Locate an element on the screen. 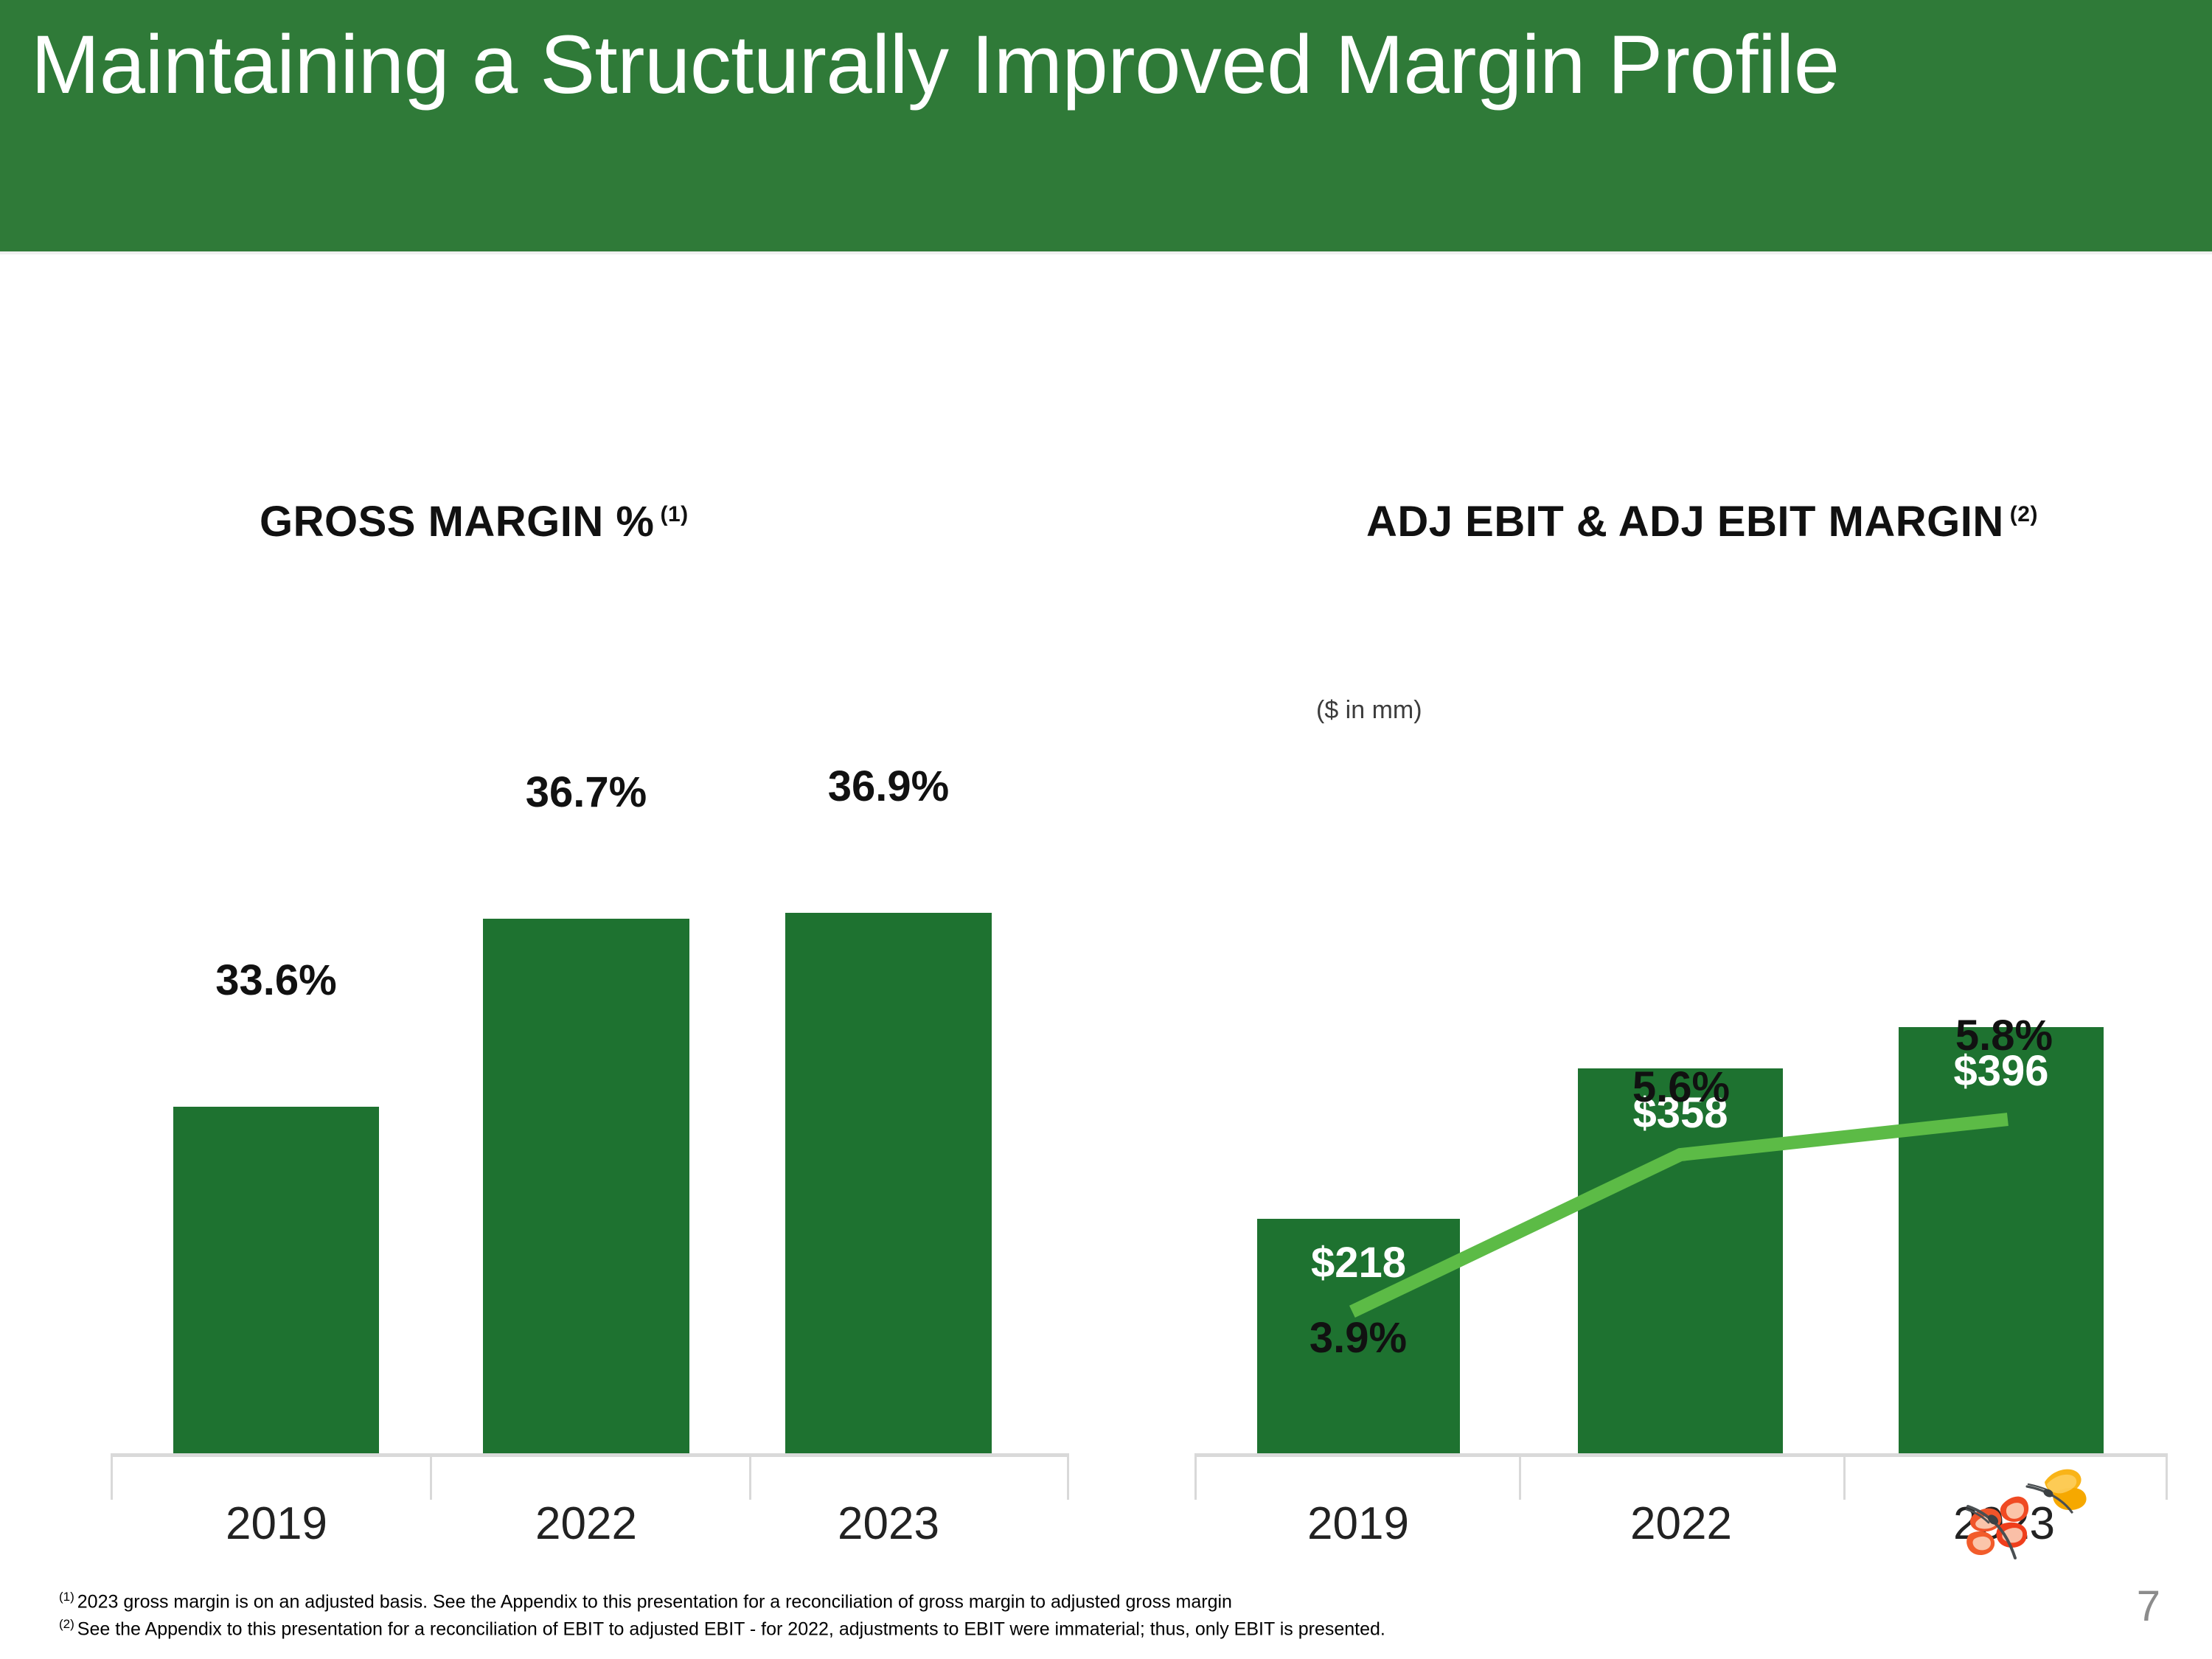 This screenshot has width=2212, height=1659. bar-2023 is located at coordinates (888, 1183).